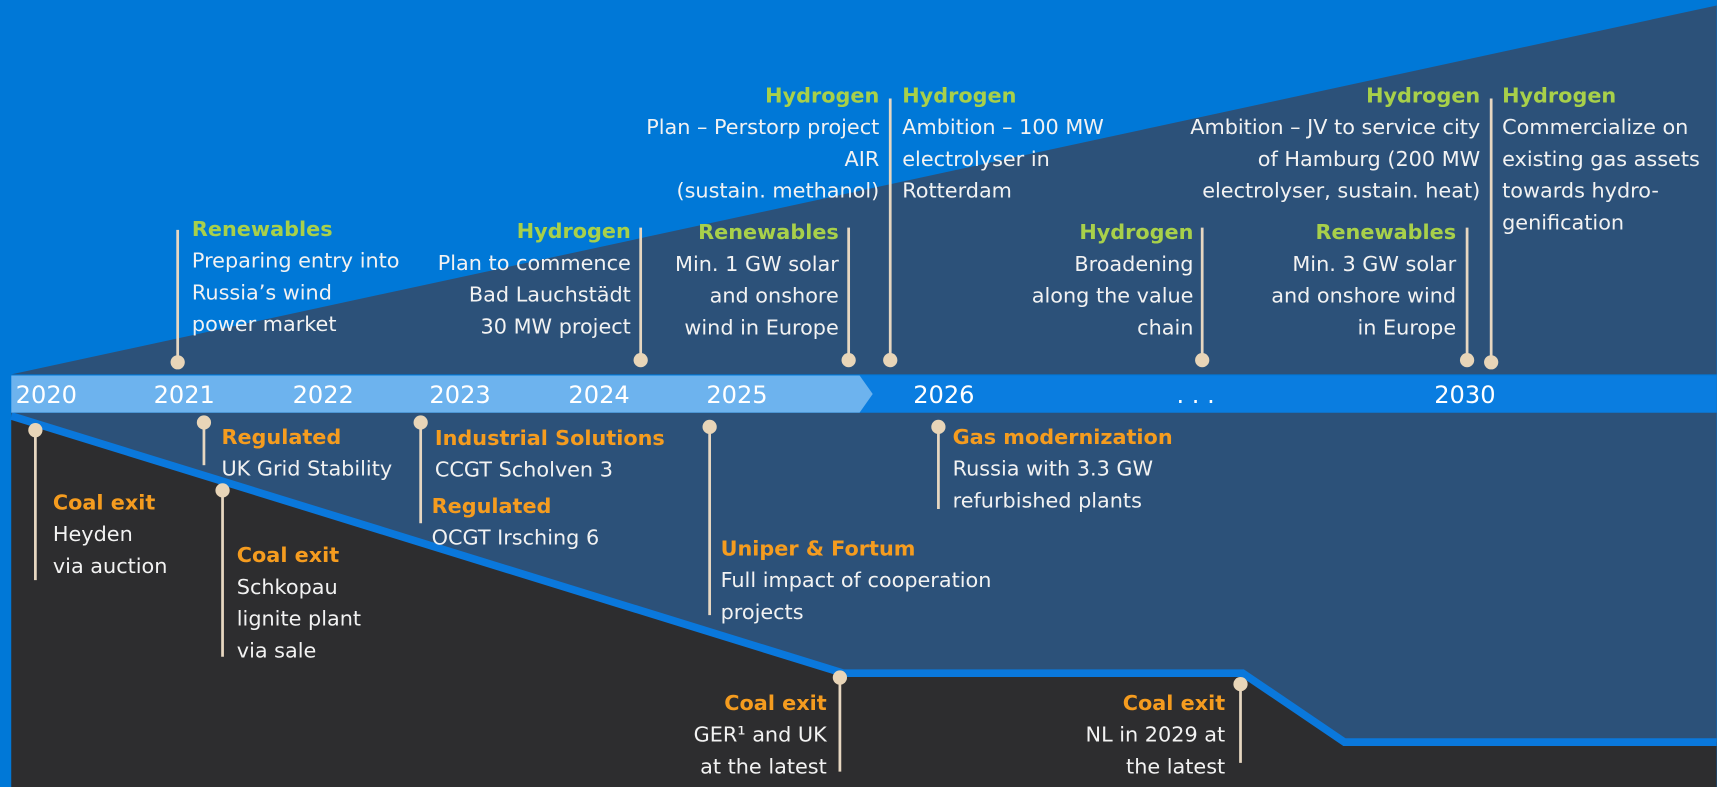  I want to click on event-category: Industrial Solutions, so click(550, 438).